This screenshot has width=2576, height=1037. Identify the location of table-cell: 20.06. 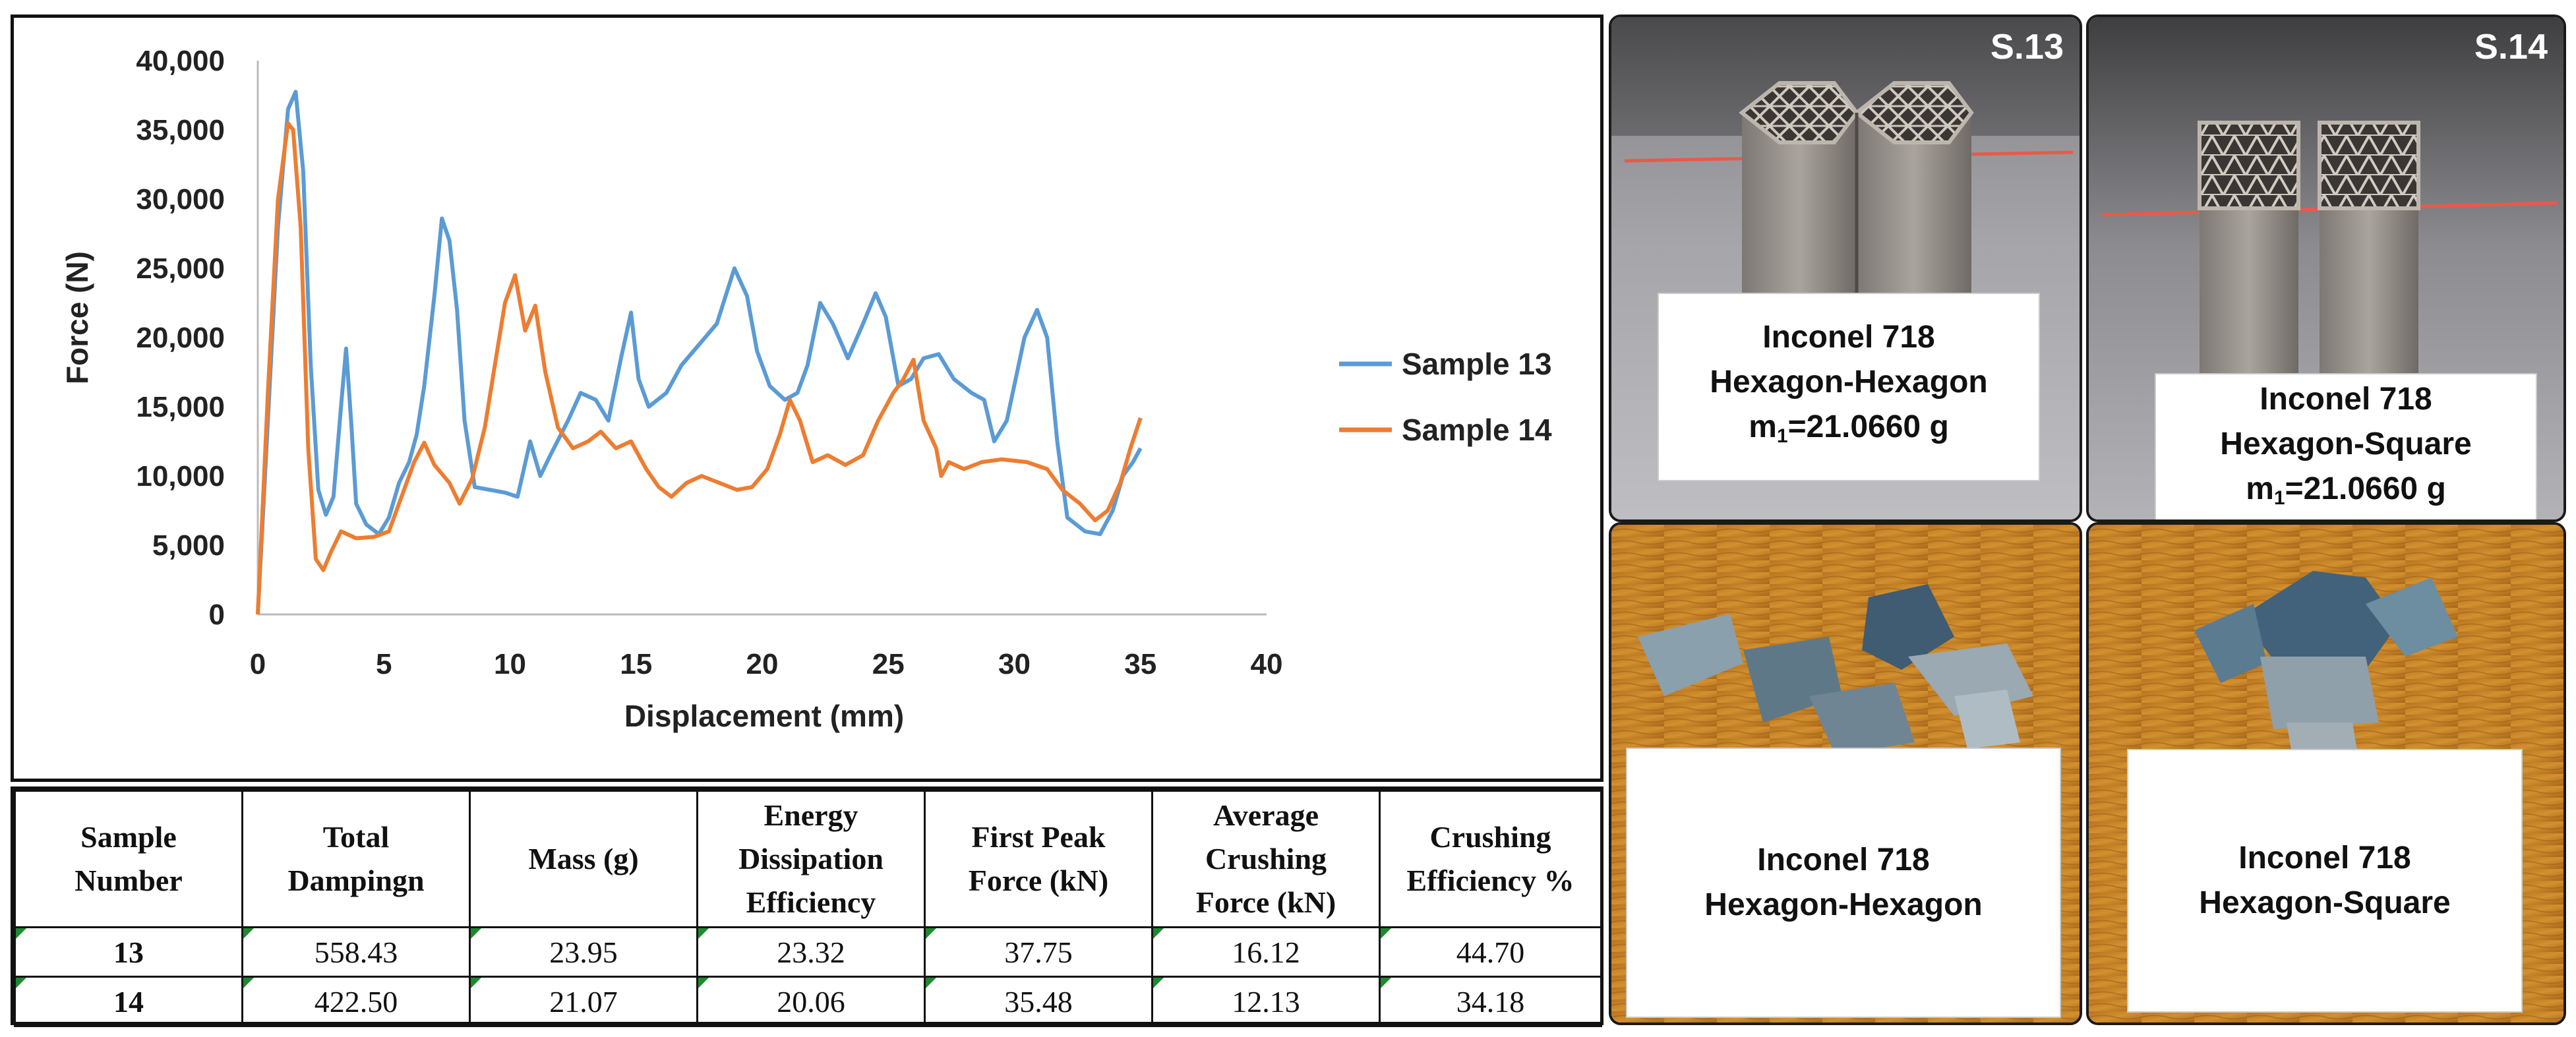
(811, 1001).